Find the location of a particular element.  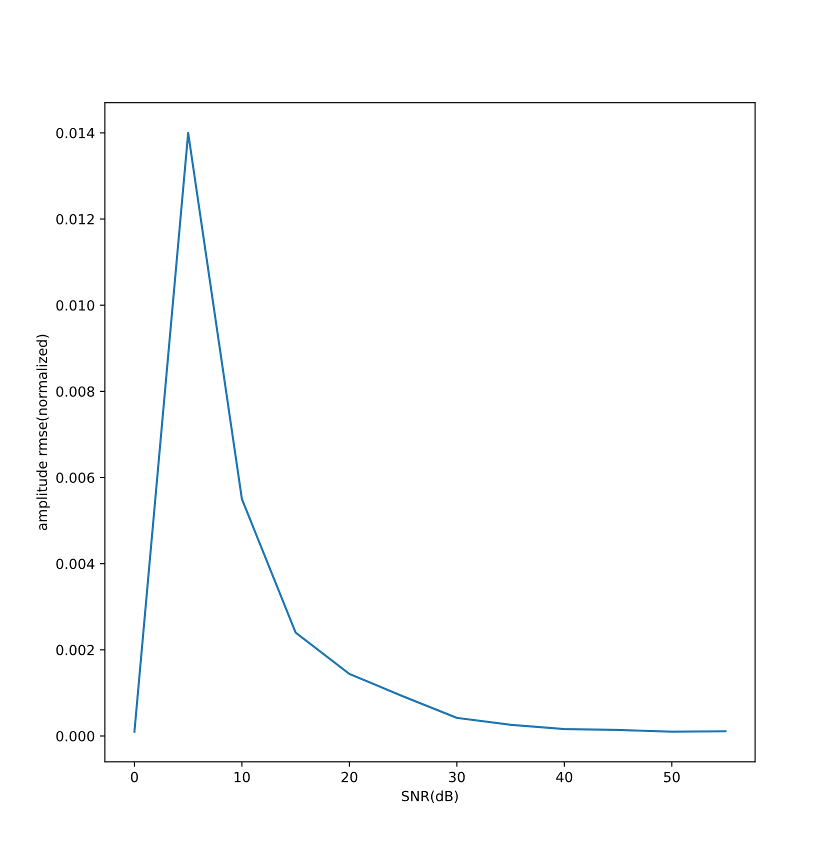

x-tick-label: 20 is located at coordinates (350, 777).